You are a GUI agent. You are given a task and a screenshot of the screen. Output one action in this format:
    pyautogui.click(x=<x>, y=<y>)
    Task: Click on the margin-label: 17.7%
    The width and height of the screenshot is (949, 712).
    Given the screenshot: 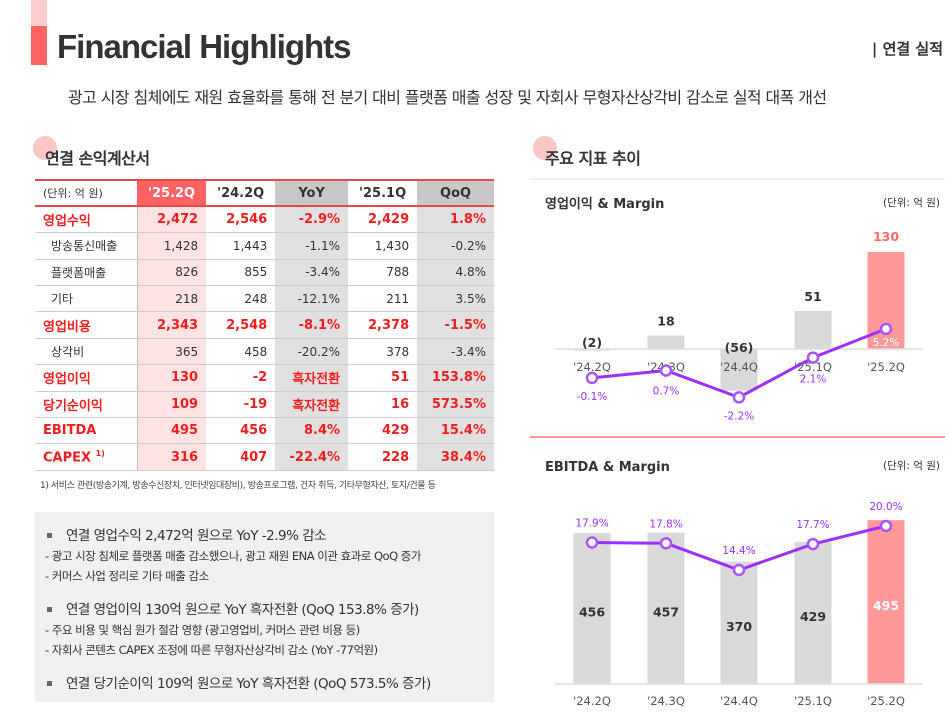 What is the action you would take?
    pyautogui.click(x=812, y=525)
    